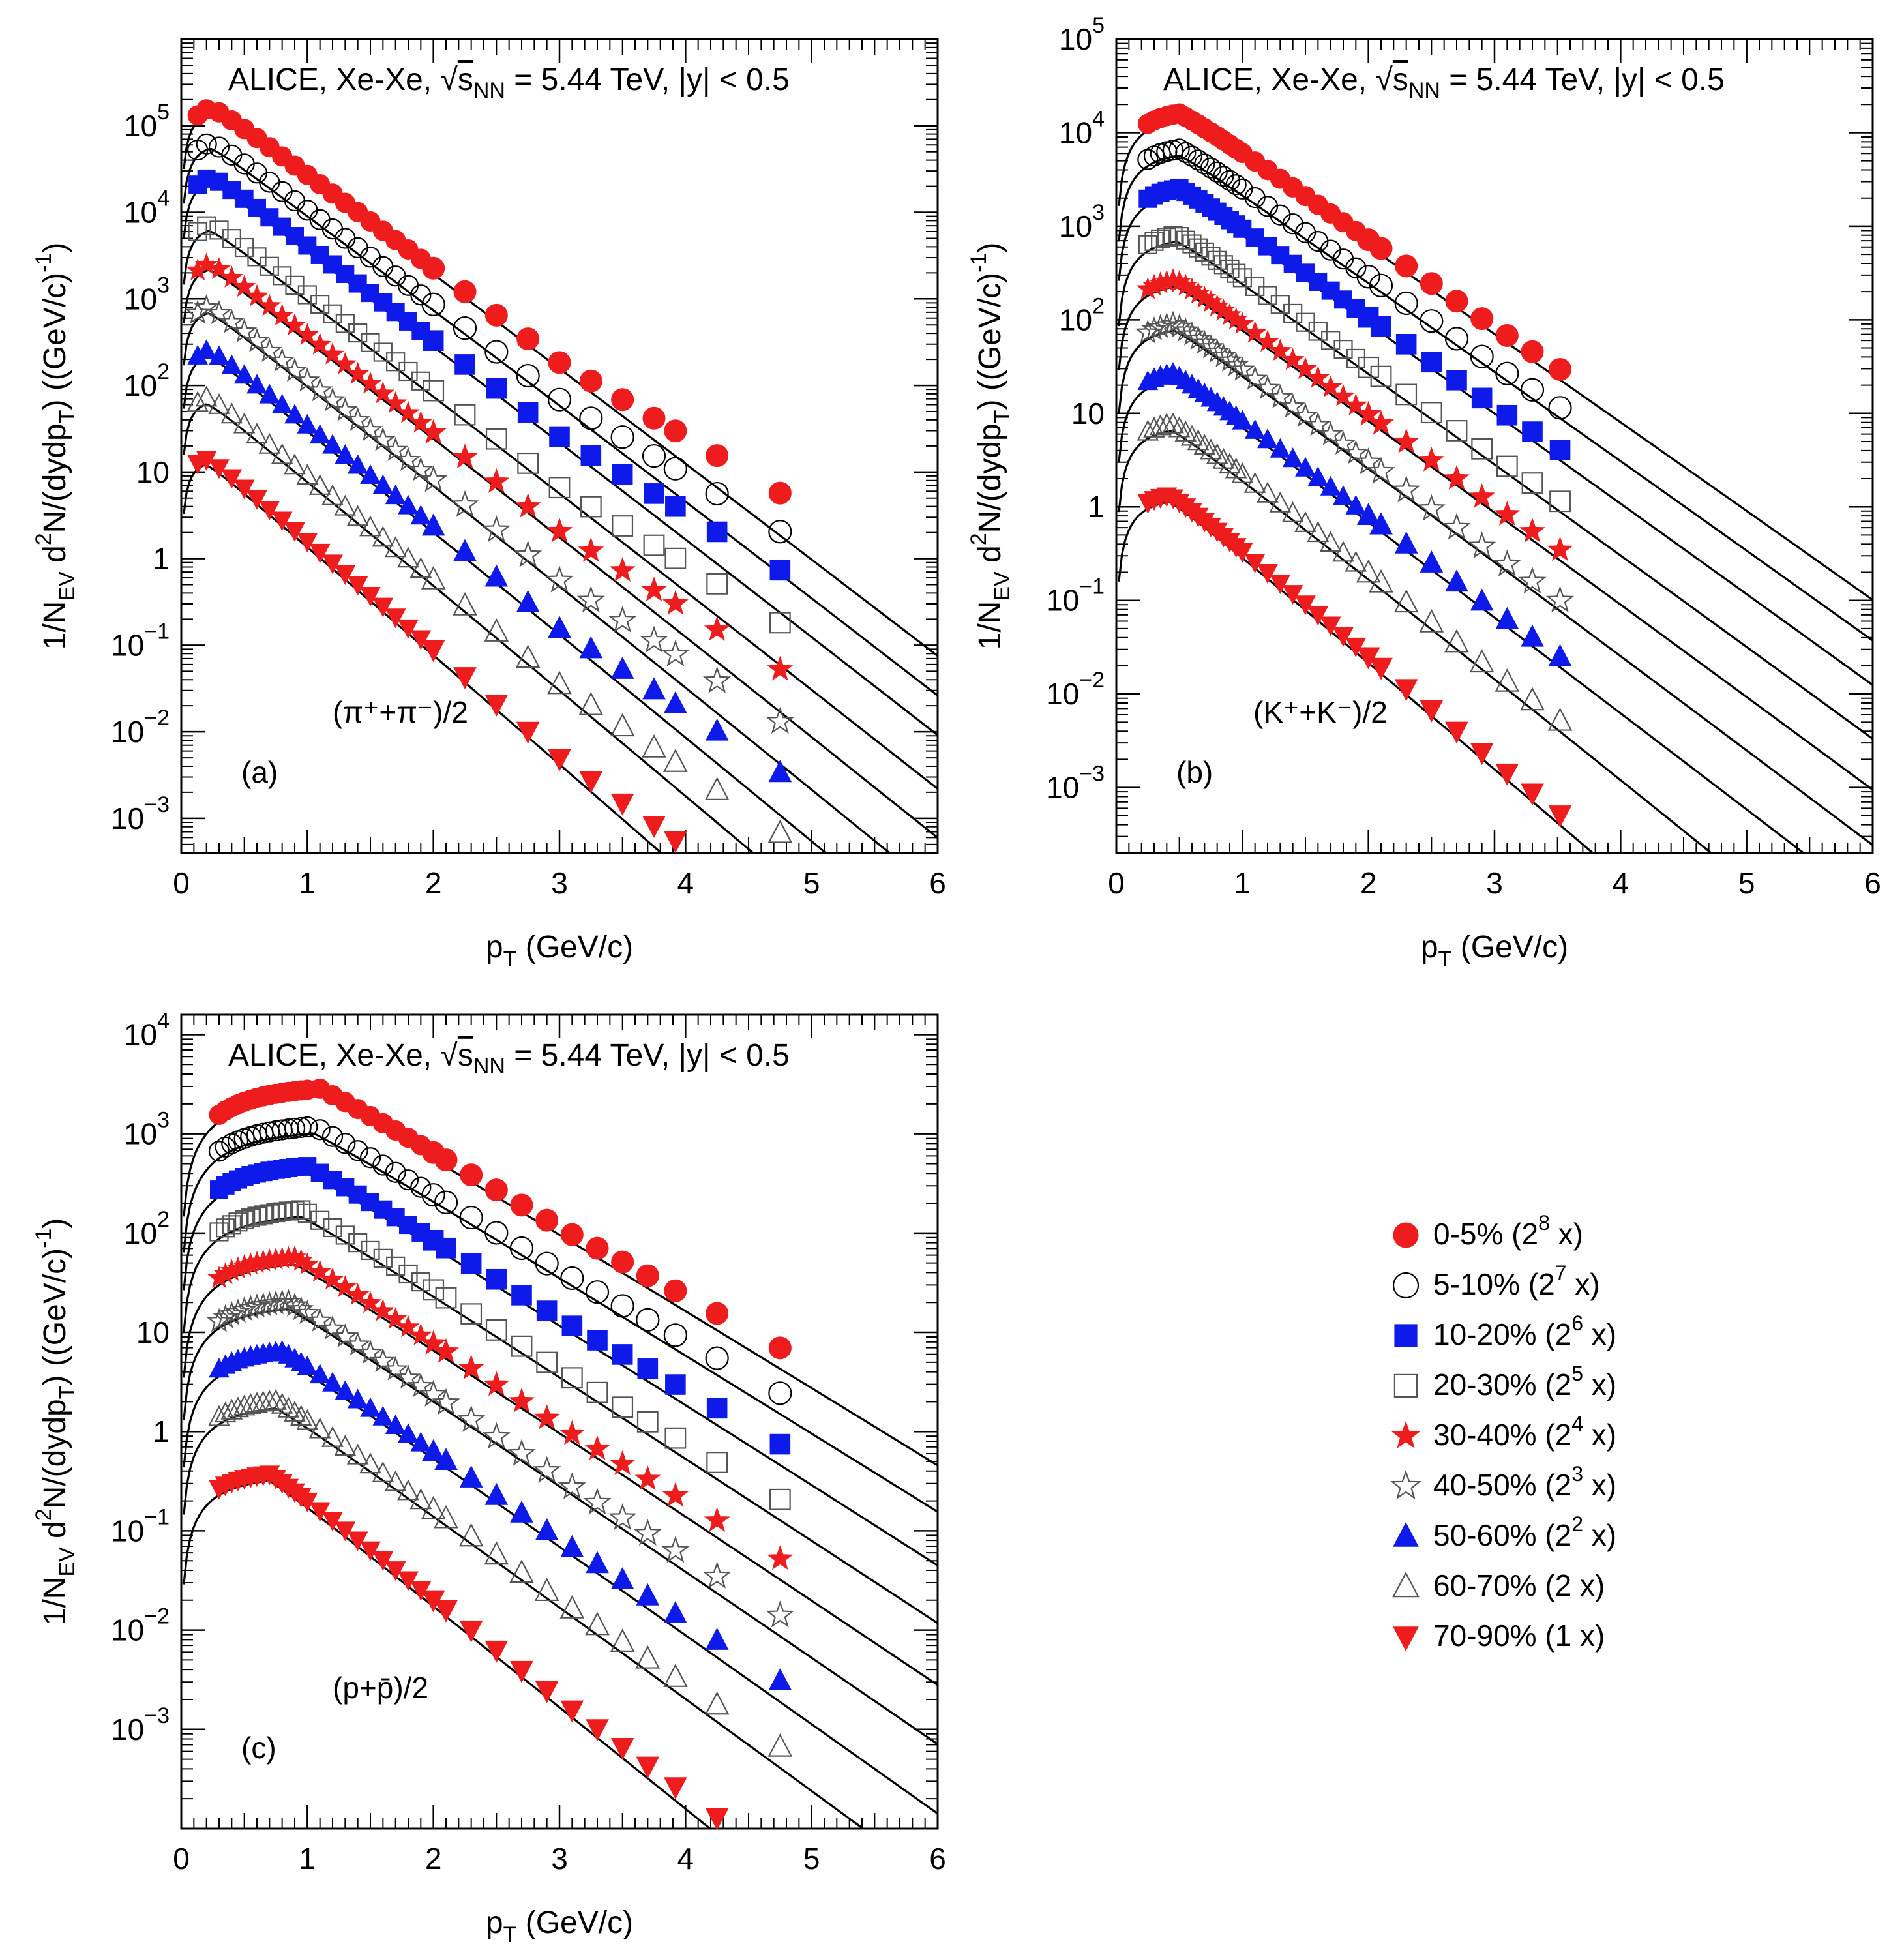 The height and width of the screenshot is (1946, 1904). Describe the element at coordinates (140, 728) in the screenshot. I see `y-tick-label: 10⁻²` at that location.